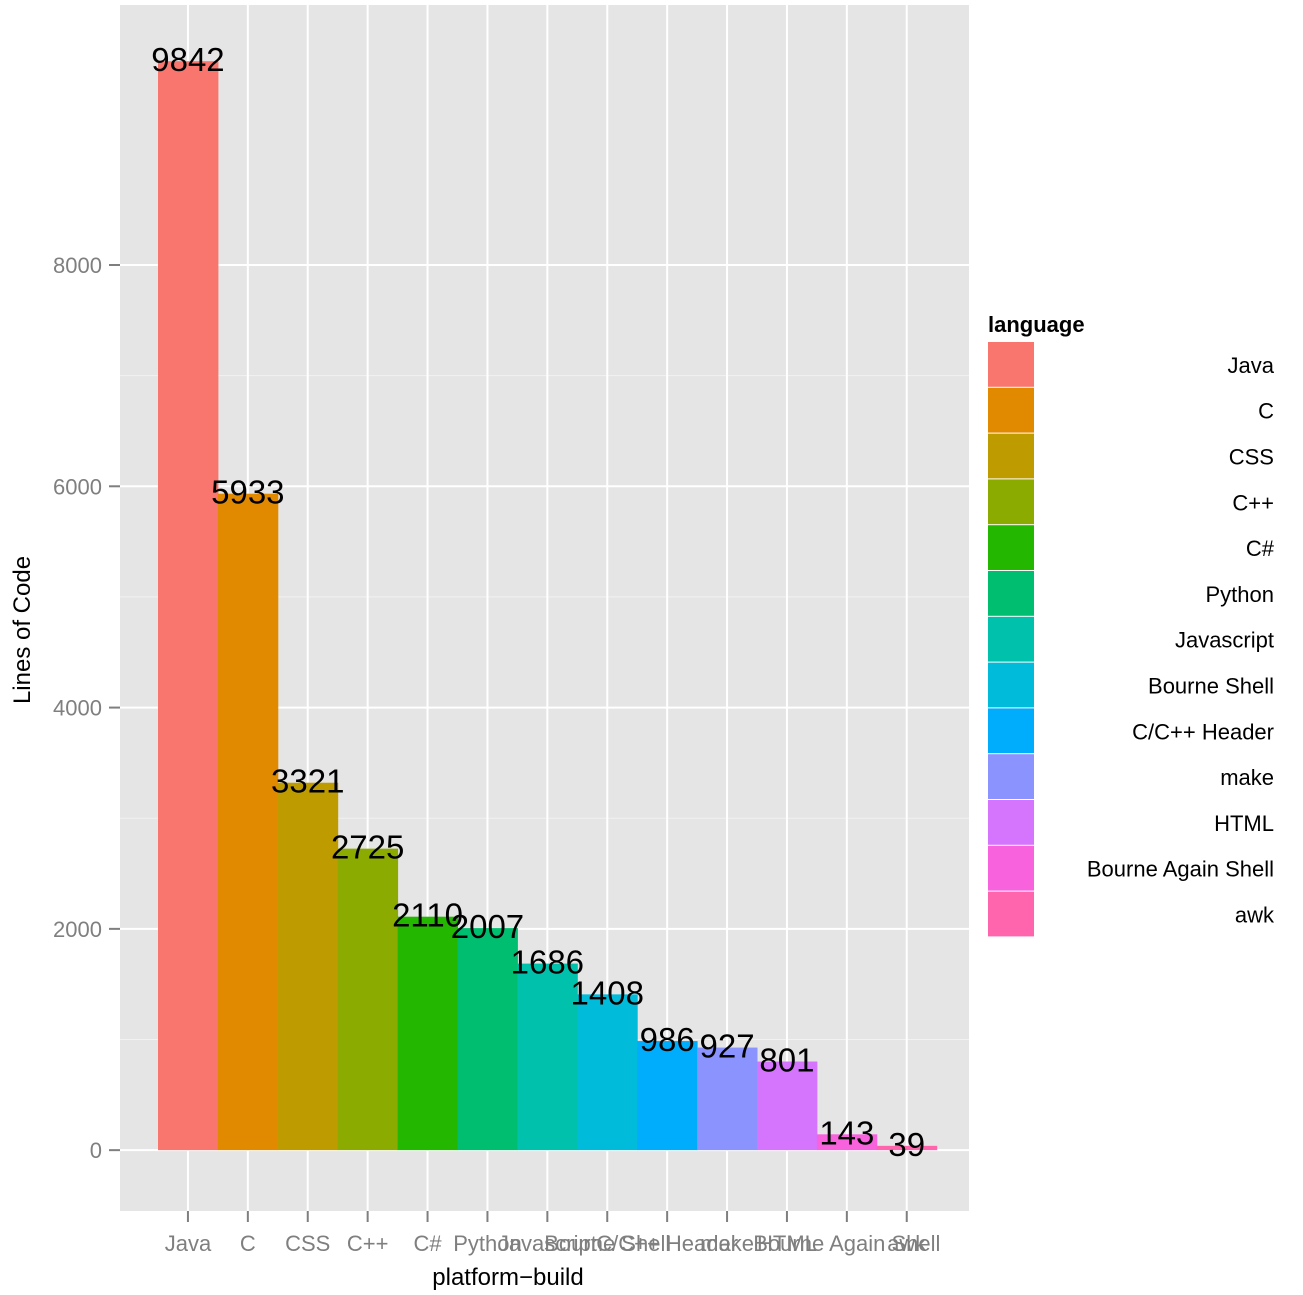  What do you see at coordinates (846, 1243) in the screenshot?
I see `x-tick-label: Bourne Again Shell` at bounding box center [846, 1243].